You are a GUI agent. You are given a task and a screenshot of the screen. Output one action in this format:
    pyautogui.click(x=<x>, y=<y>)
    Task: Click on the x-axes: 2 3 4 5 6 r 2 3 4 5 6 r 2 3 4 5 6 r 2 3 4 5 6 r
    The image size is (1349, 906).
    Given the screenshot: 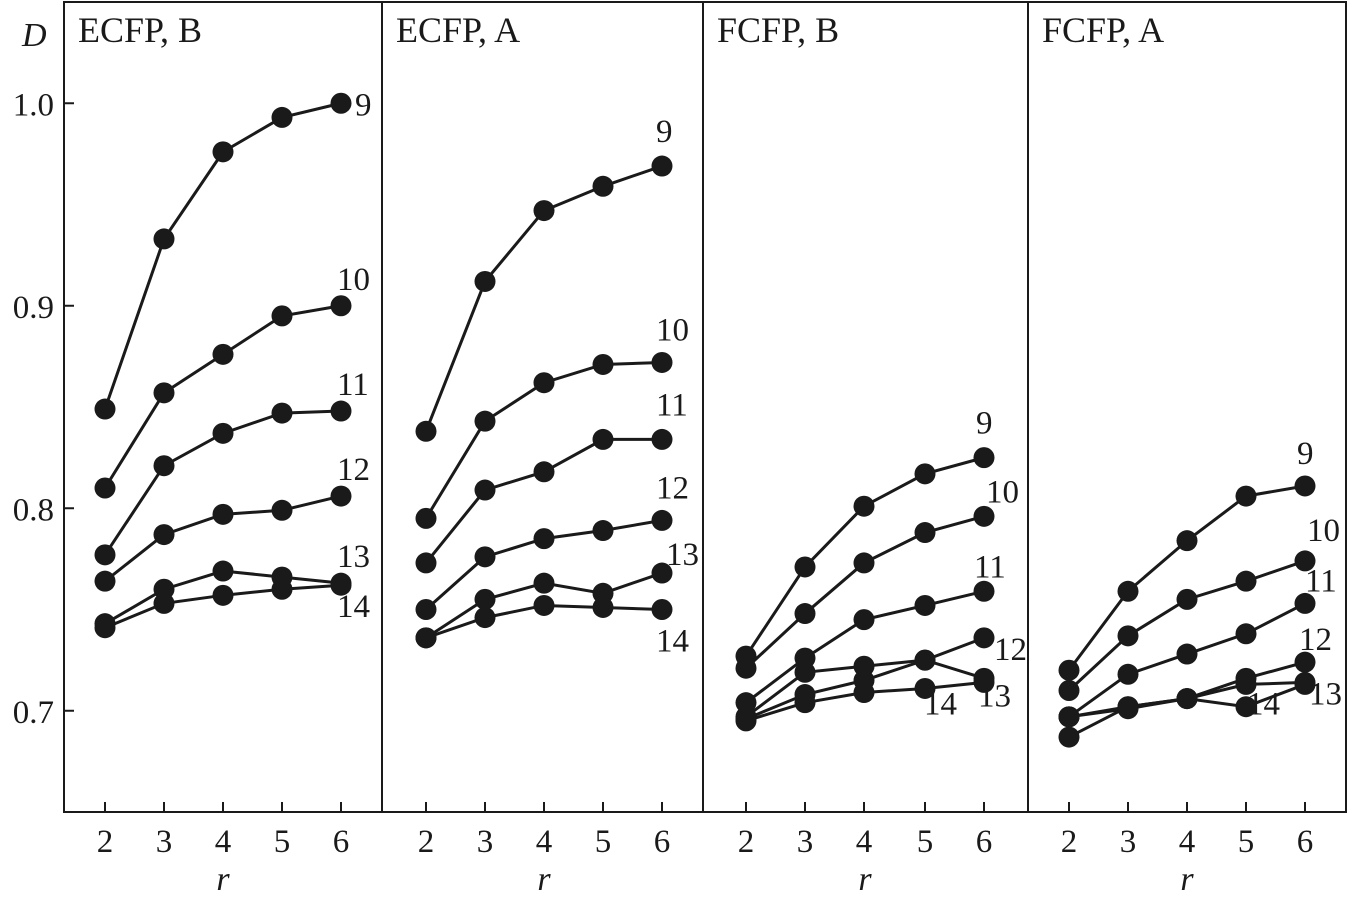 What is the action you would take?
    pyautogui.click(x=705, y=850)
    